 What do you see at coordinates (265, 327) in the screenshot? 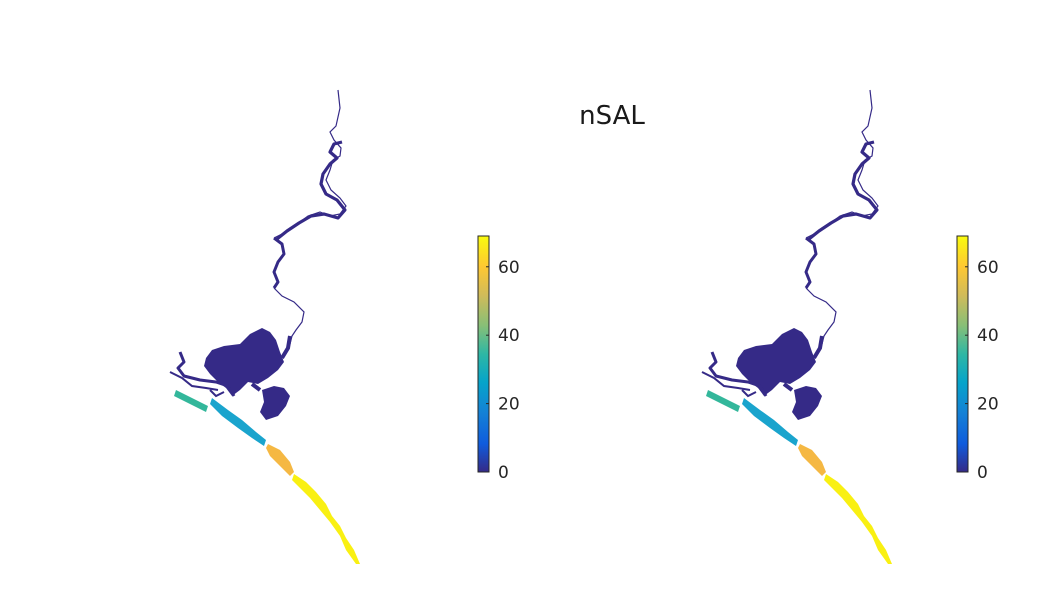
I see `left-map` at bounding box center [265, 327].